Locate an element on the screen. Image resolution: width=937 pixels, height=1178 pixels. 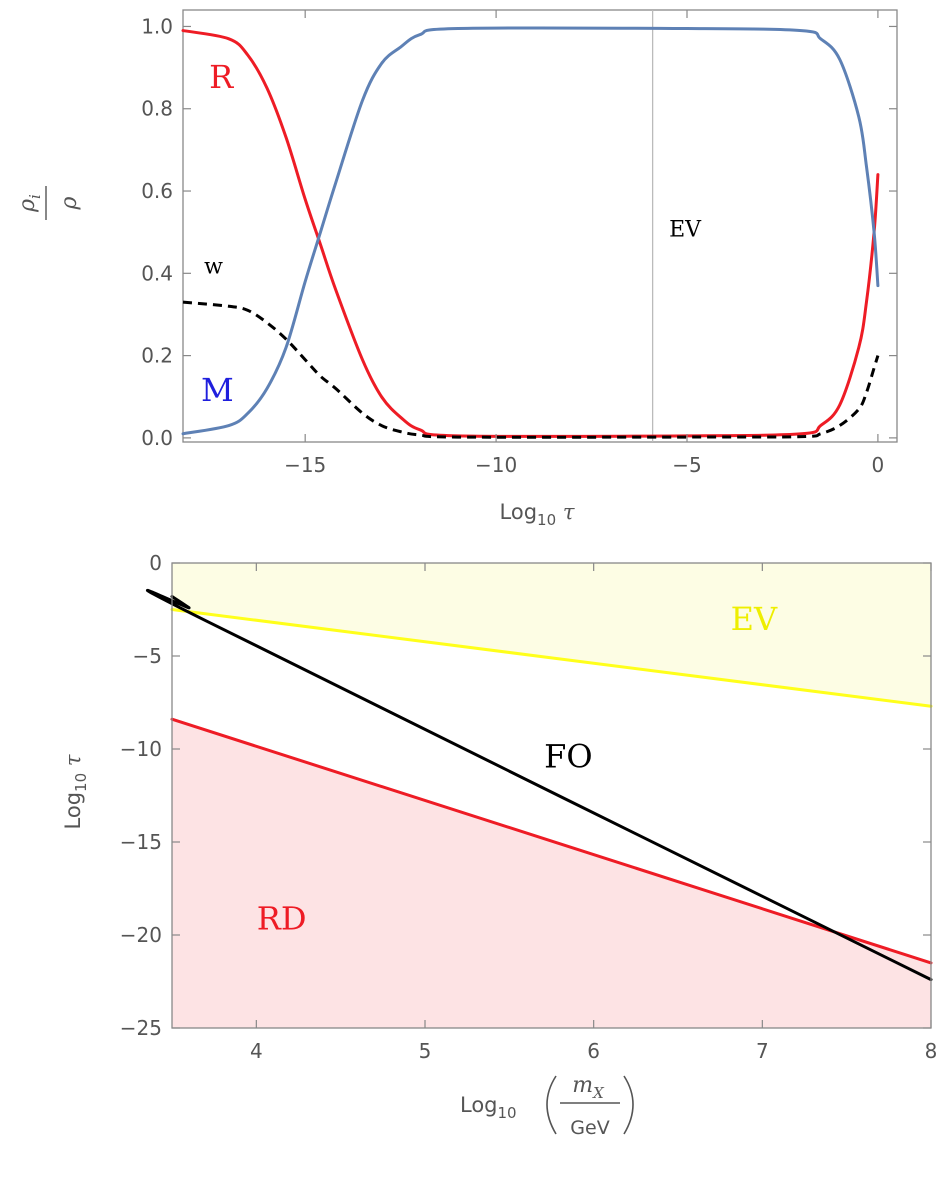
annotation-w: w is located at coordinates (213, 266).